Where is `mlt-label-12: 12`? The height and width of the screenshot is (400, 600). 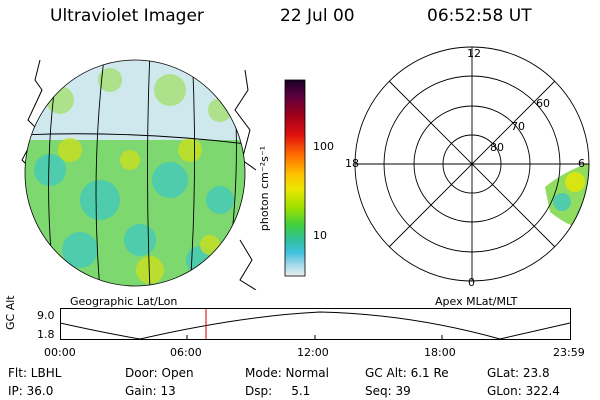 mlt-label-12: 12 is located at coordinates (474, 53).